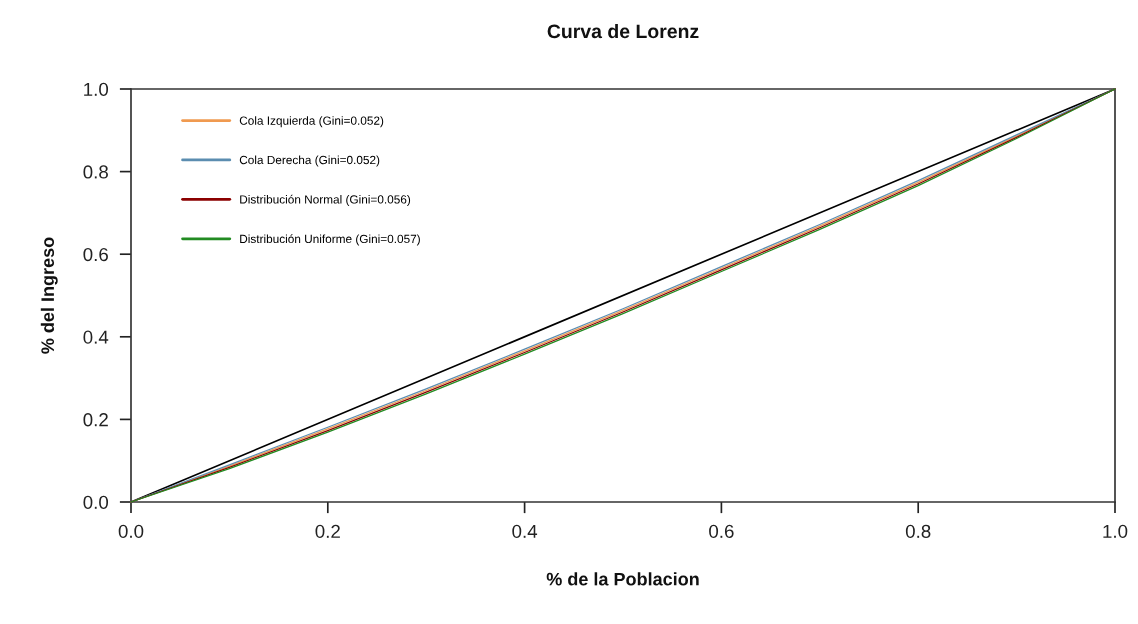 Image resolution: width=1138 pixels, height=624 pixels. Describe the element at coordinates (131, 531) in the screenshot. I see `x-tick-label: 0.0` at that location.